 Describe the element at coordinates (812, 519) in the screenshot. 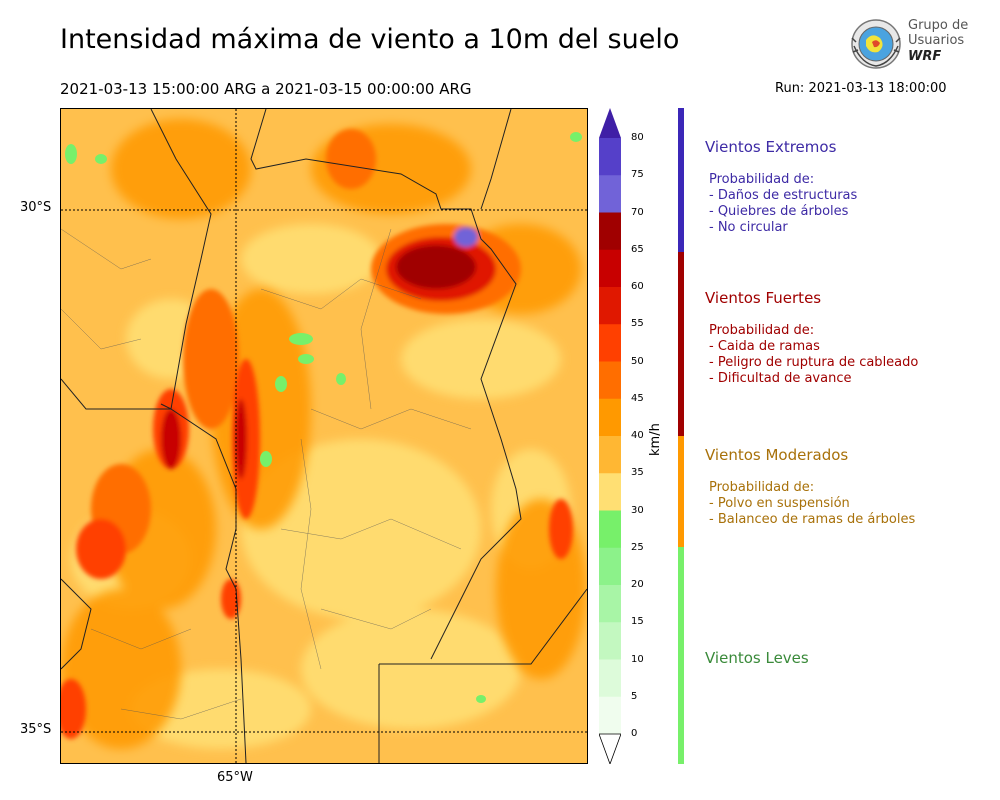

I see `category-line: - Balanceo de ramas de árboles` at that location.